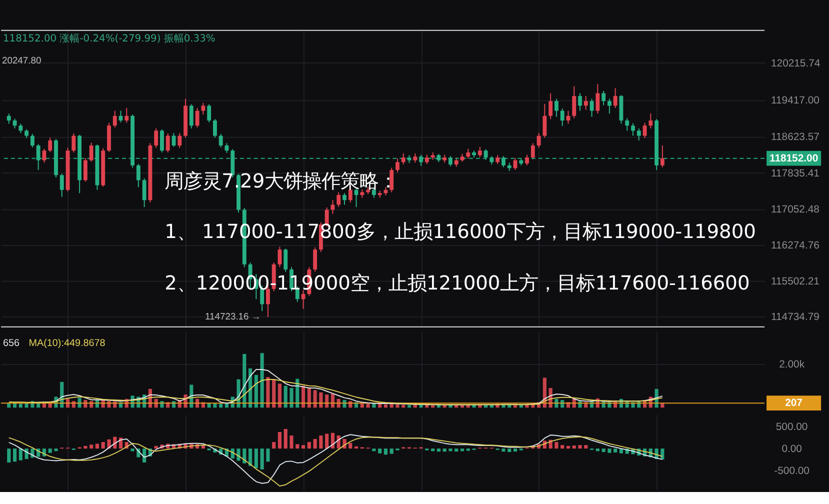  Describe the element at coordinates (792, 364) in the screenshot. I see `y-tick-label: 2.00k` at that location.